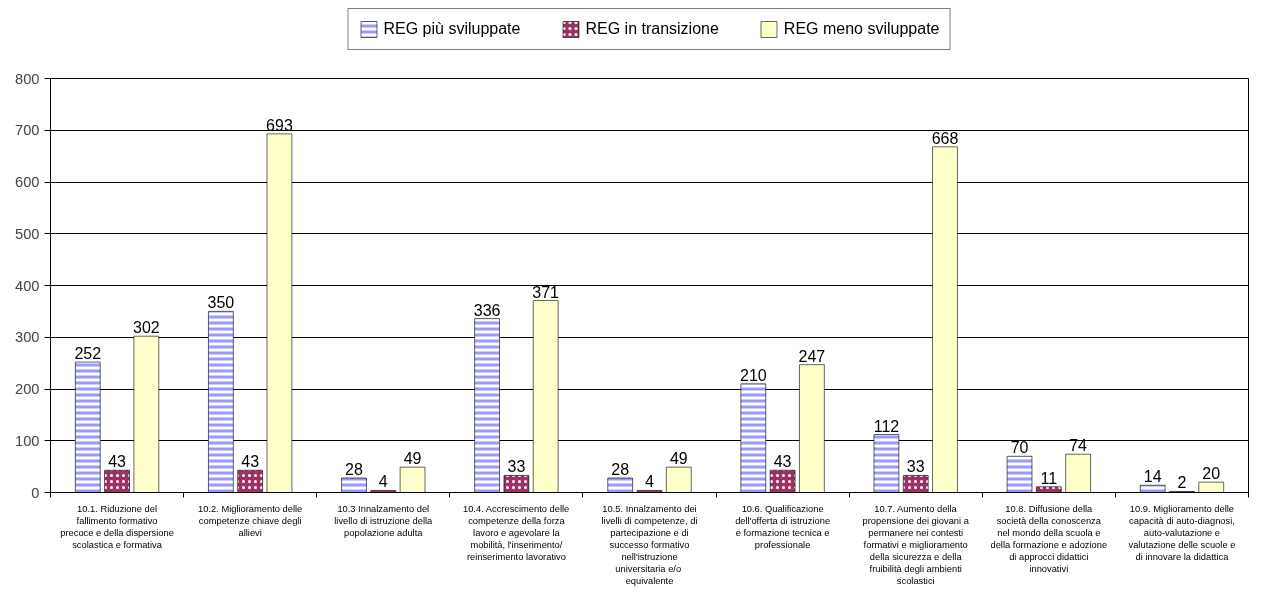 This screenshot has height=597, width=1264. Describe the element at coordinates (1182, 532) in the screenshot. I see `x-tick-label: 10.9. Miglioramento delle capacità di auto-diagnosi, auto-valutazione e valutazione delle scuole e di innovare la didattica` at that location.